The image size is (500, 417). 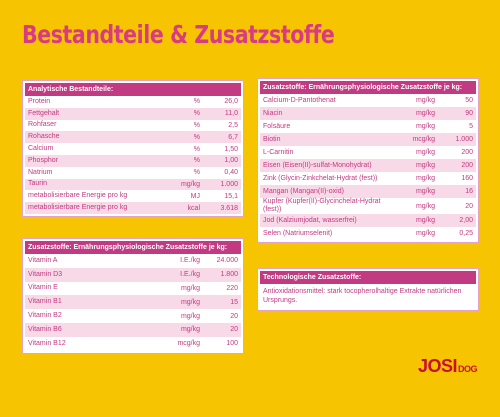 What do you see at coordinates (298, 233) in the screenshot?
I see `row-label: Selen (Natriumselenit)` at bounding box center [298, 233].